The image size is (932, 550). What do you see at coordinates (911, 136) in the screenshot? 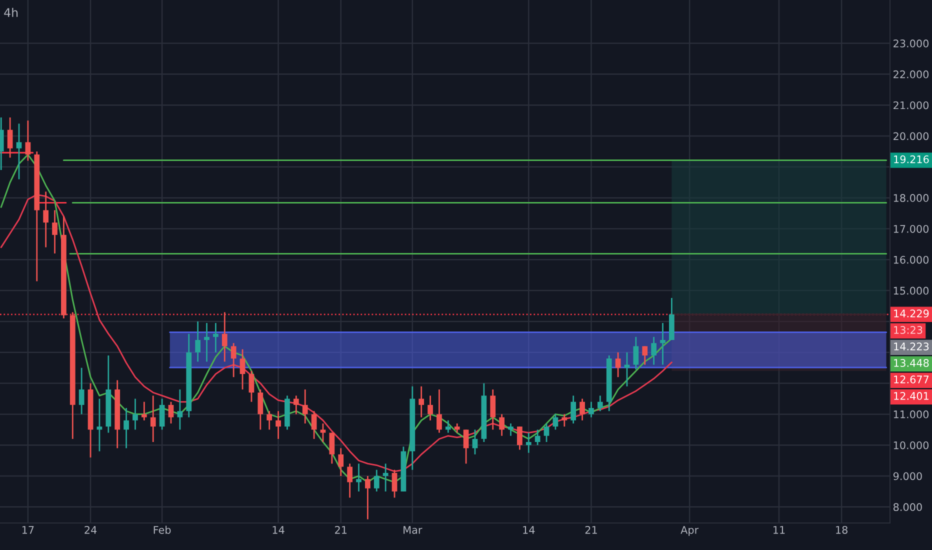
I see `y-tick-label: 20.000` at bounding box center [911, 136].